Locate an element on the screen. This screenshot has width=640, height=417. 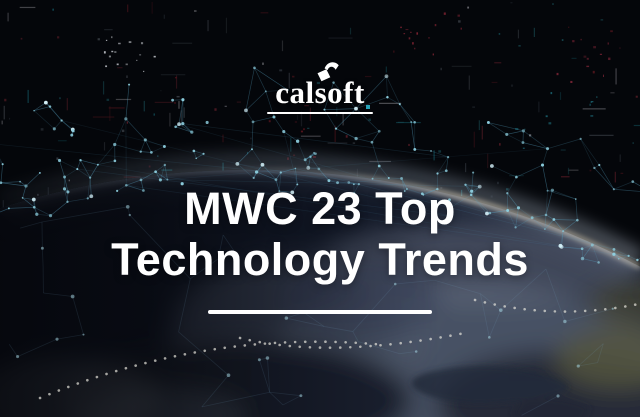
calsoft-cube-icon is located at coordinates (328, 72).